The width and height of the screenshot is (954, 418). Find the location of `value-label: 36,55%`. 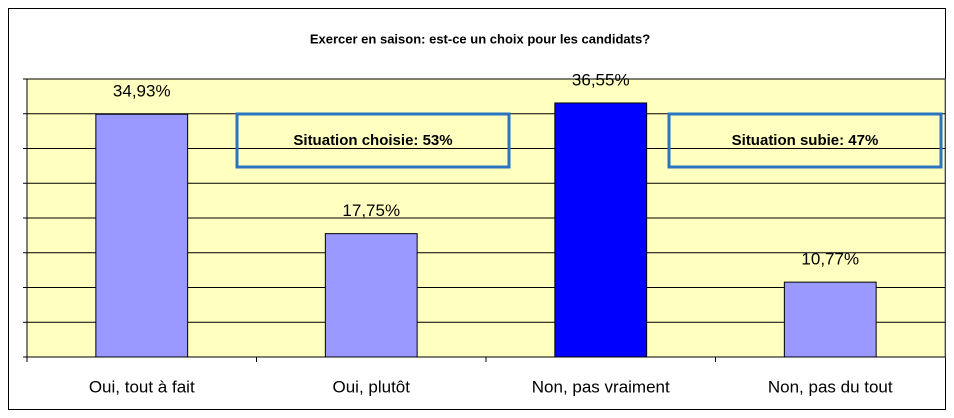

value-label: 36,55% is located at coordinates (601, 79).